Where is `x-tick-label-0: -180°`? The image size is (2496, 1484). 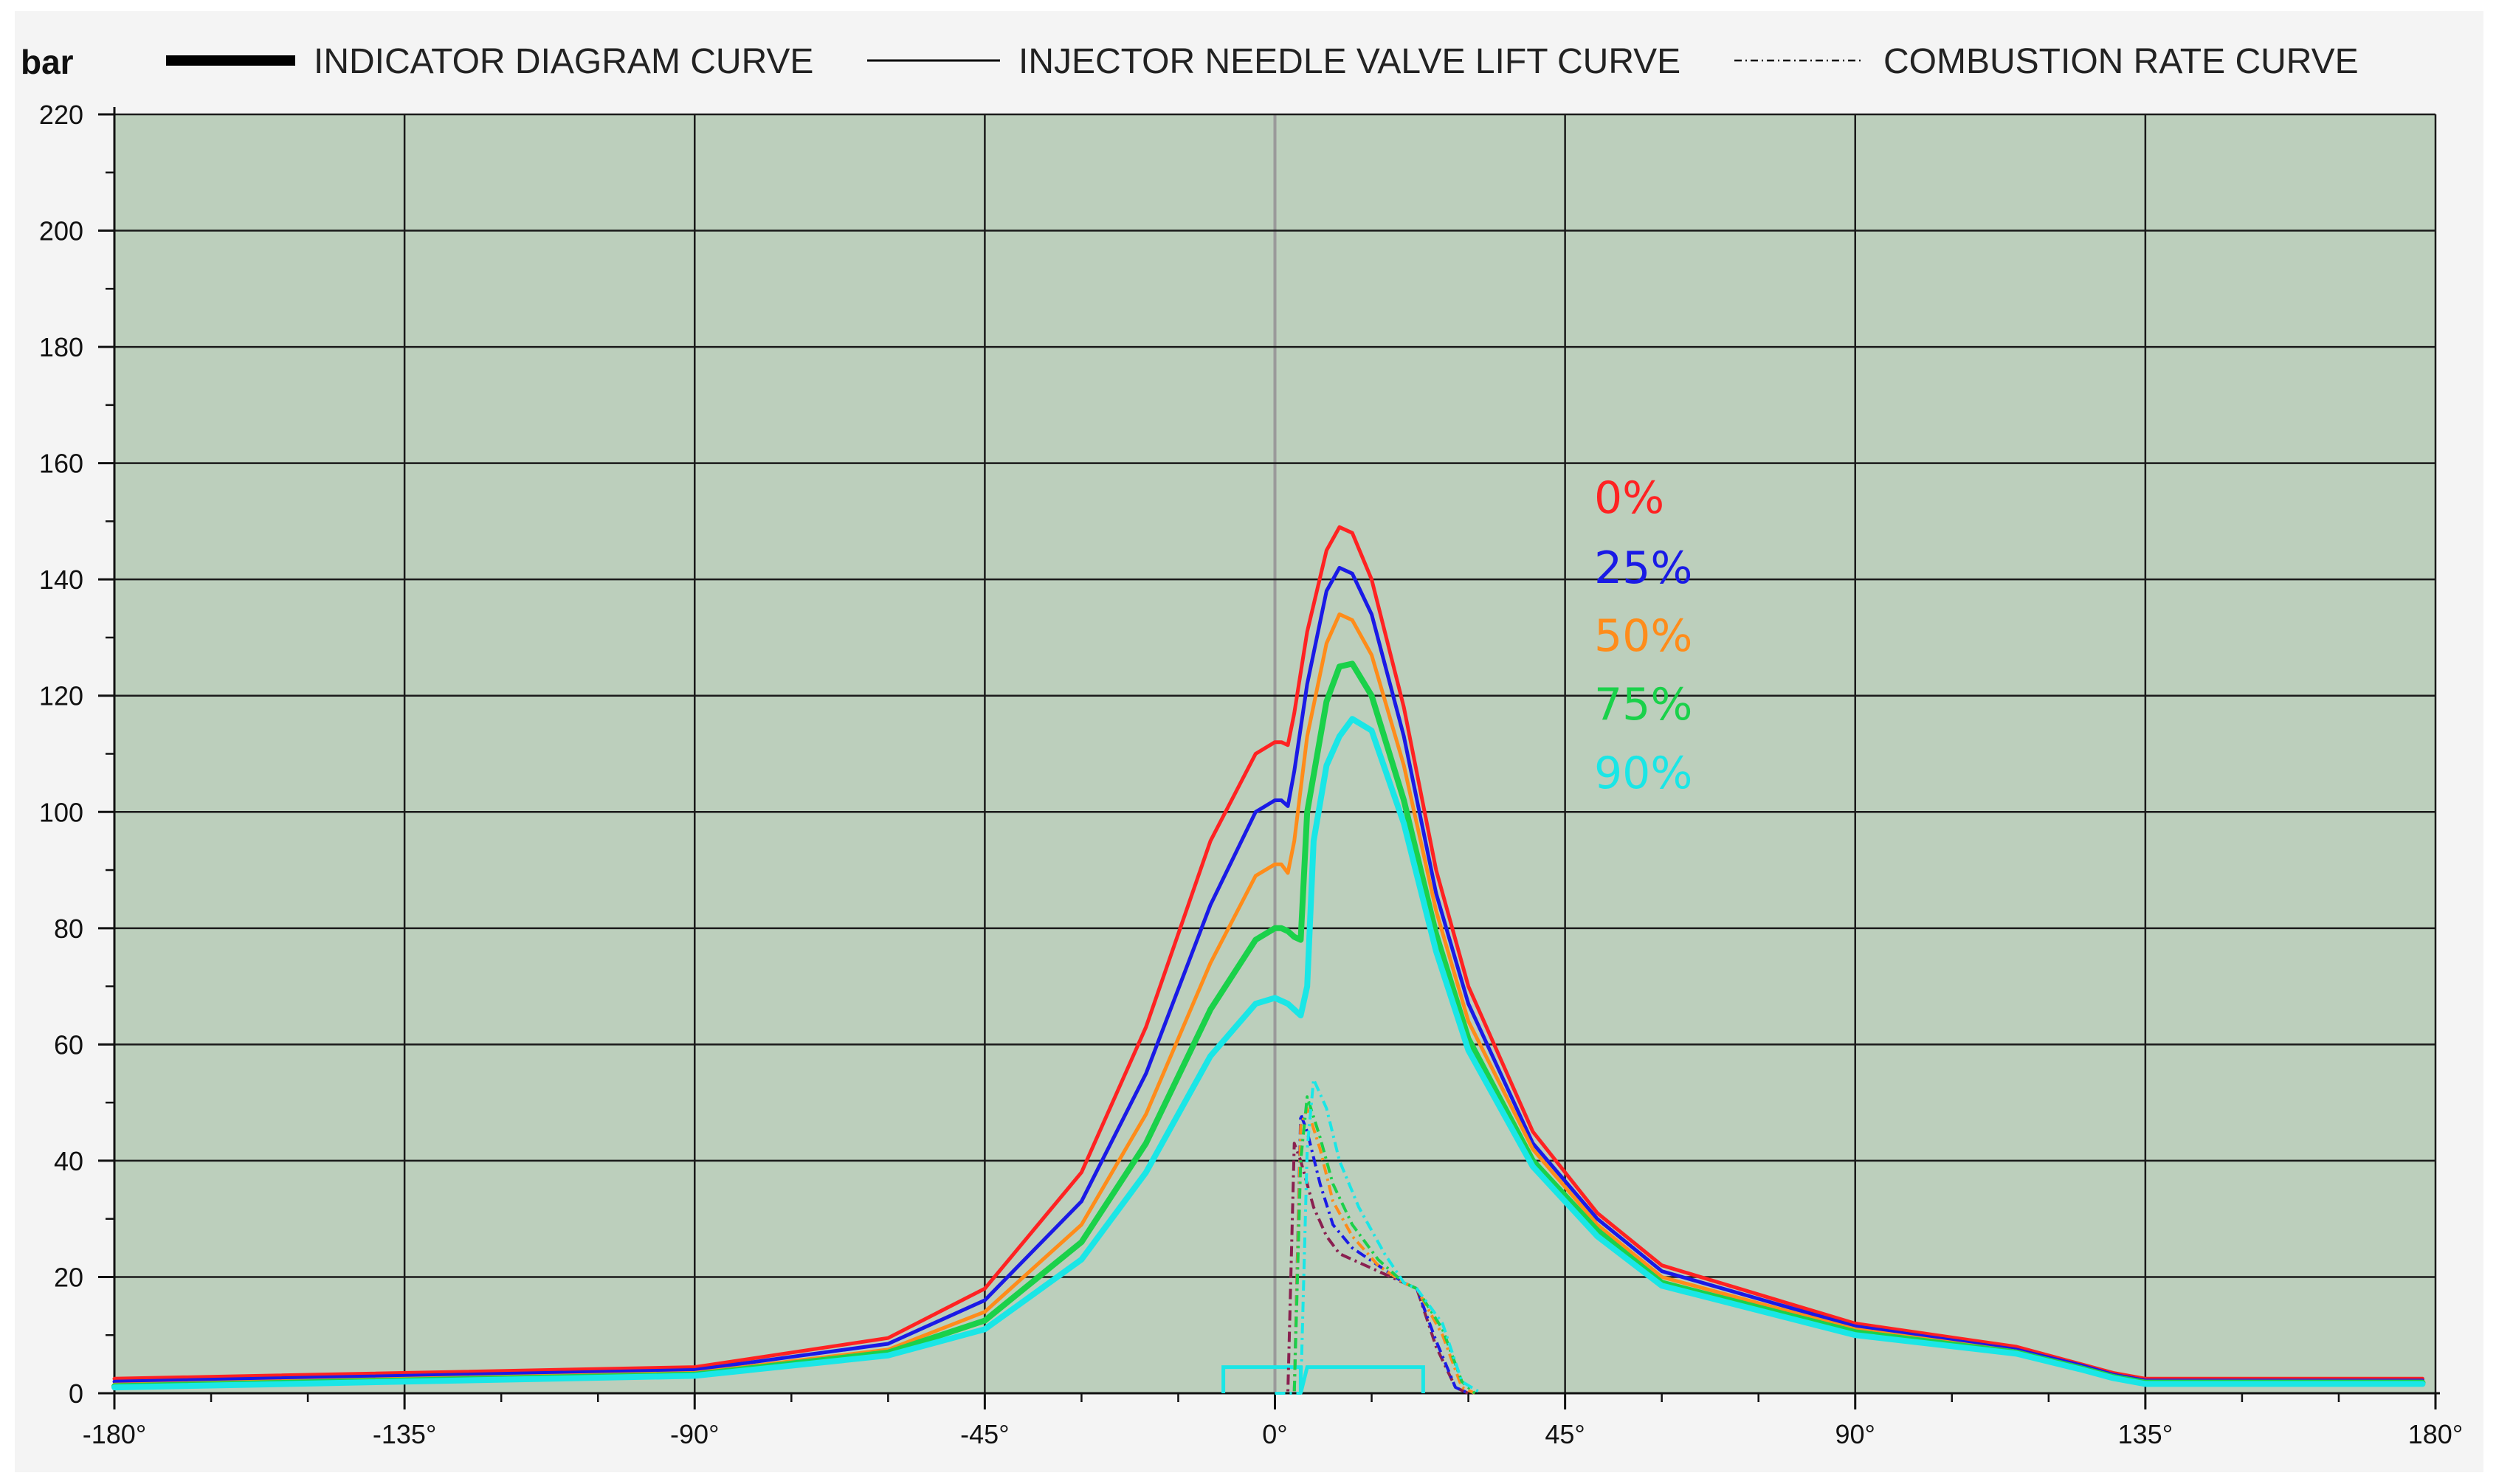 x-tick-label-0: -180° is located at coordinates (114, 1434).